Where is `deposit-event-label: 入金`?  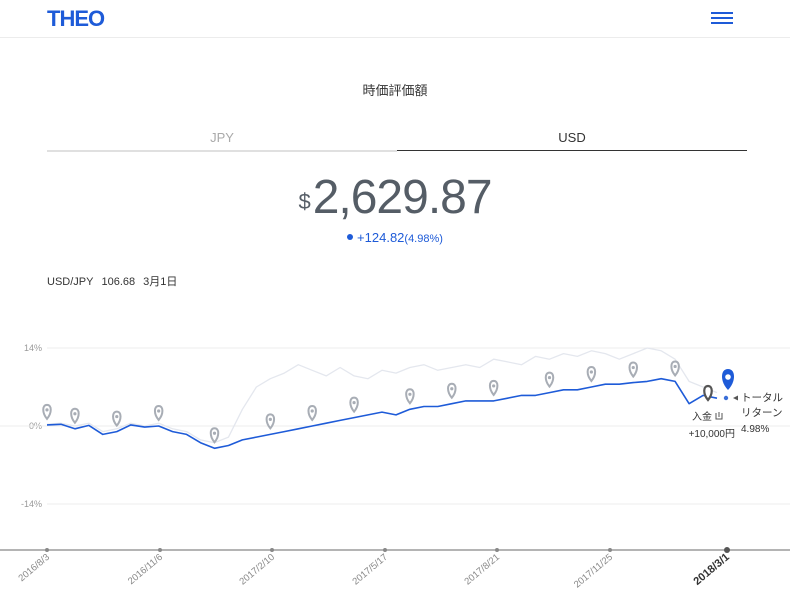
deposit-event-label: 入金 is located at coordinates (702, 416).